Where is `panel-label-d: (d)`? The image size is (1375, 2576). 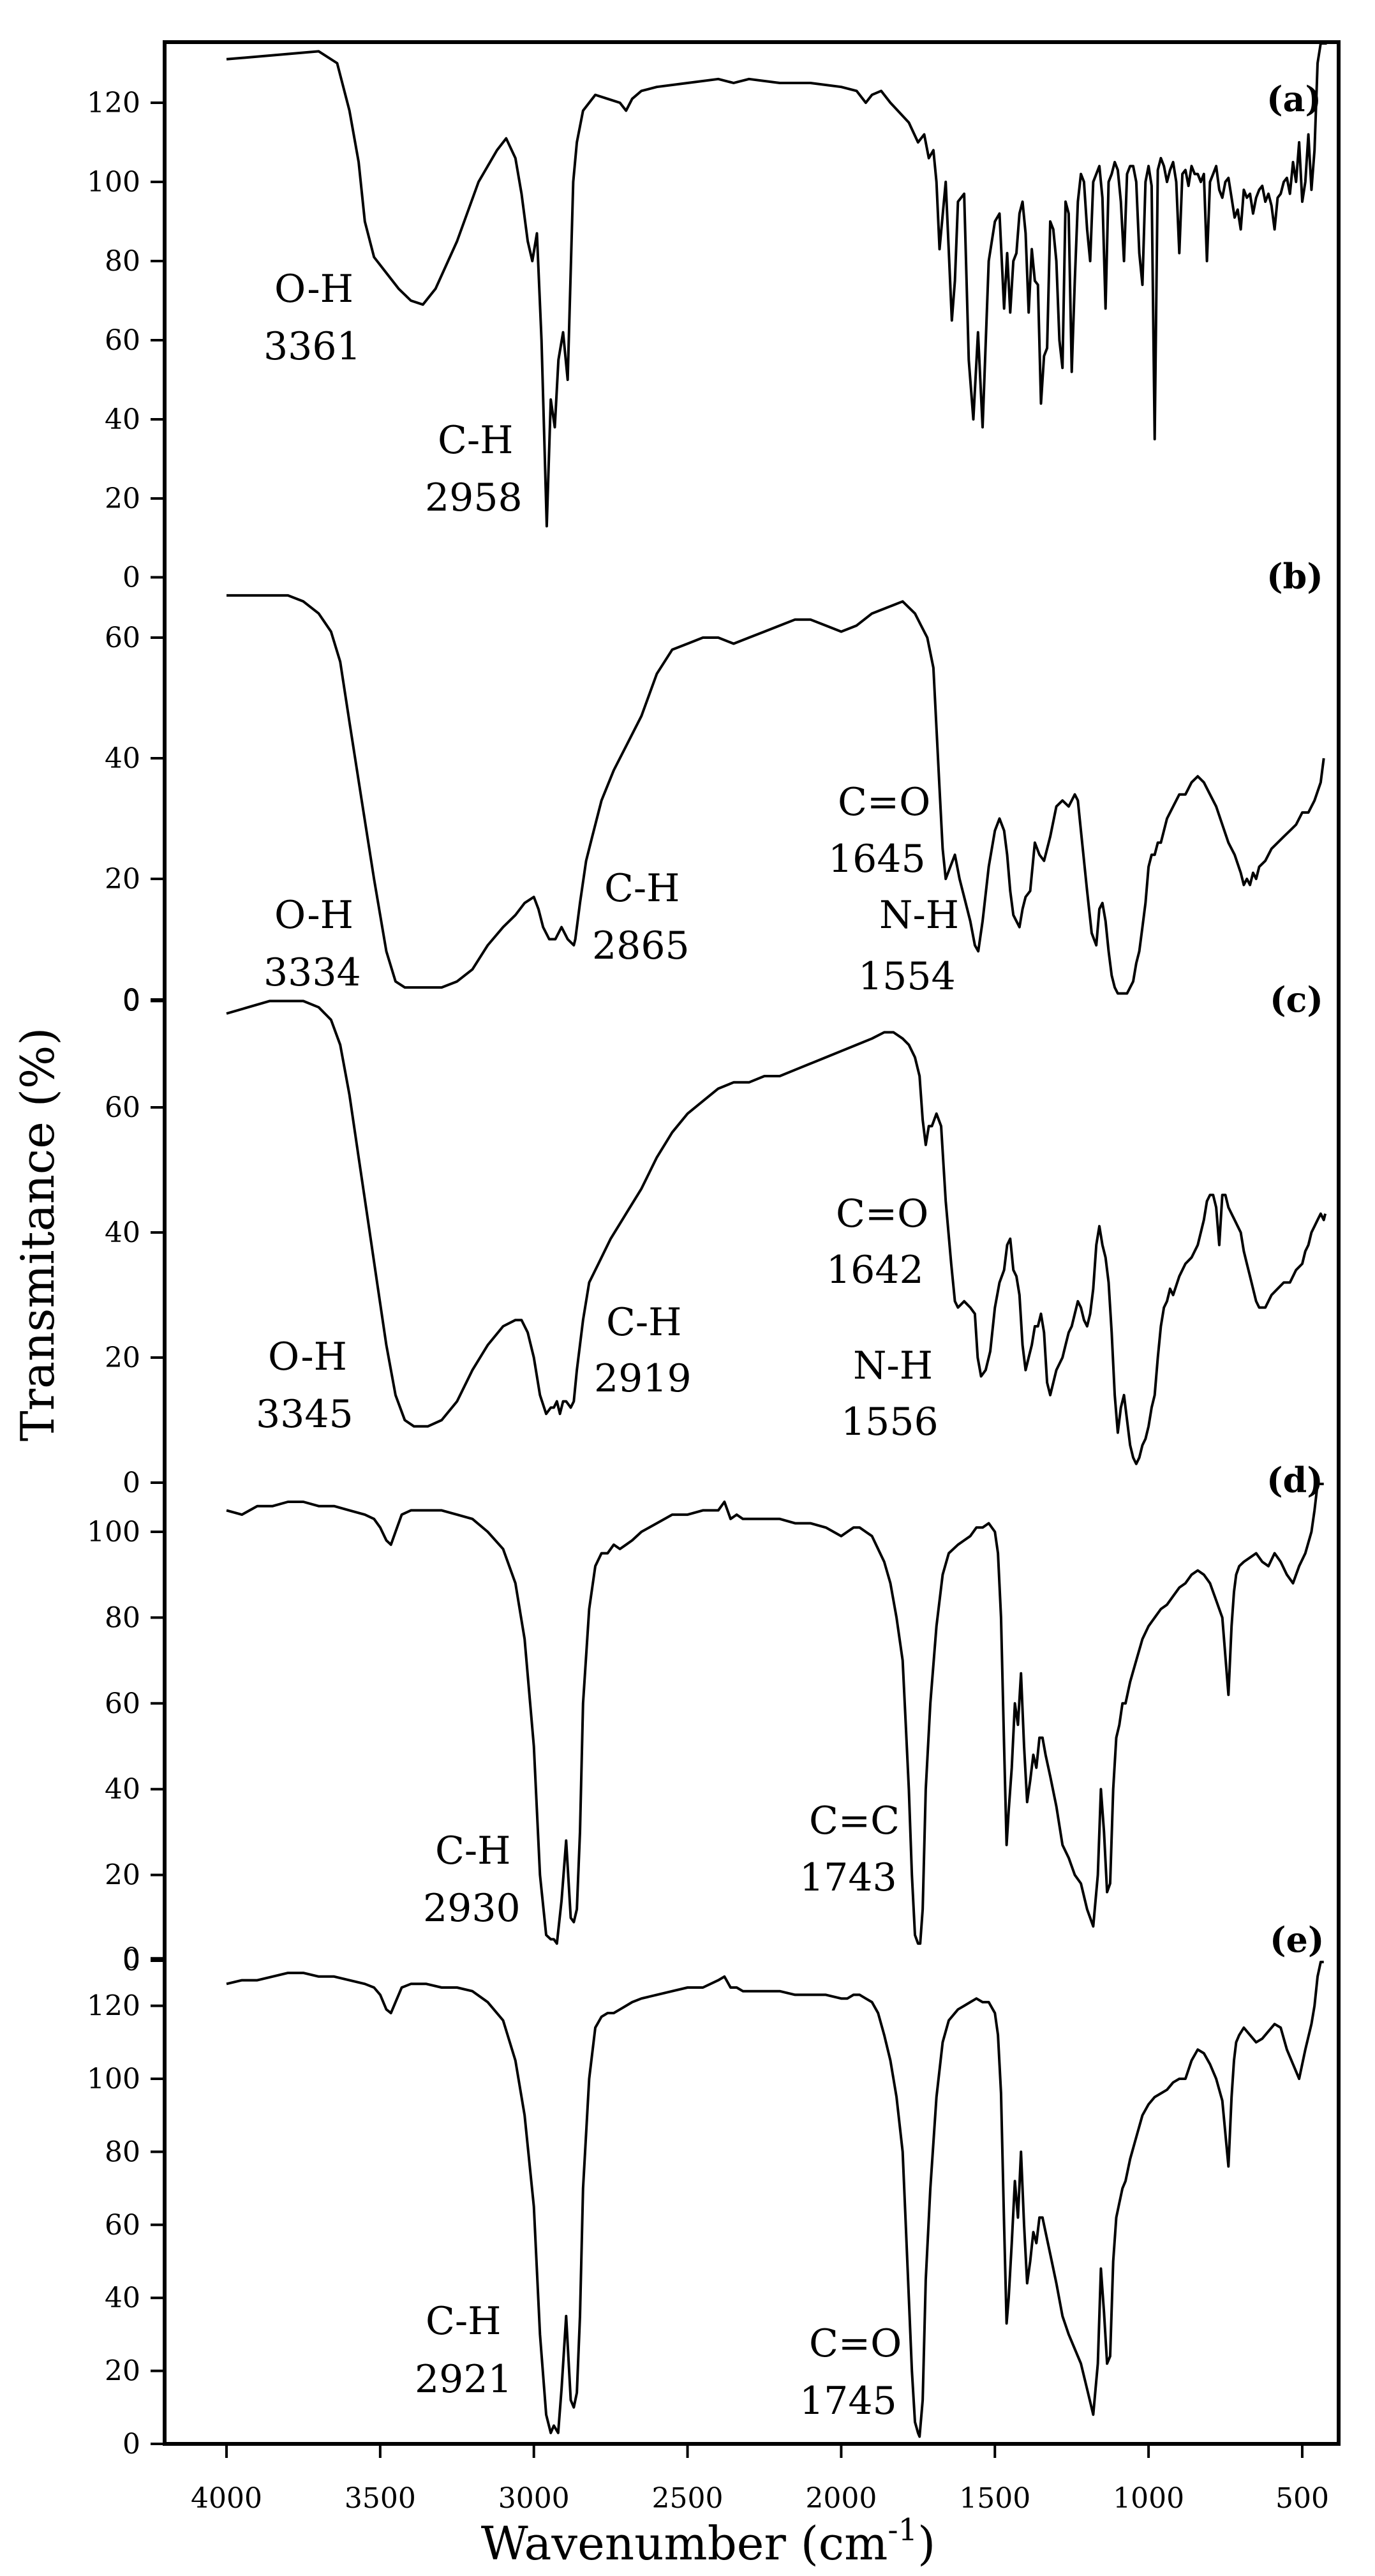 panel-label-d: (d) is located at coordinates (1295, 1480).